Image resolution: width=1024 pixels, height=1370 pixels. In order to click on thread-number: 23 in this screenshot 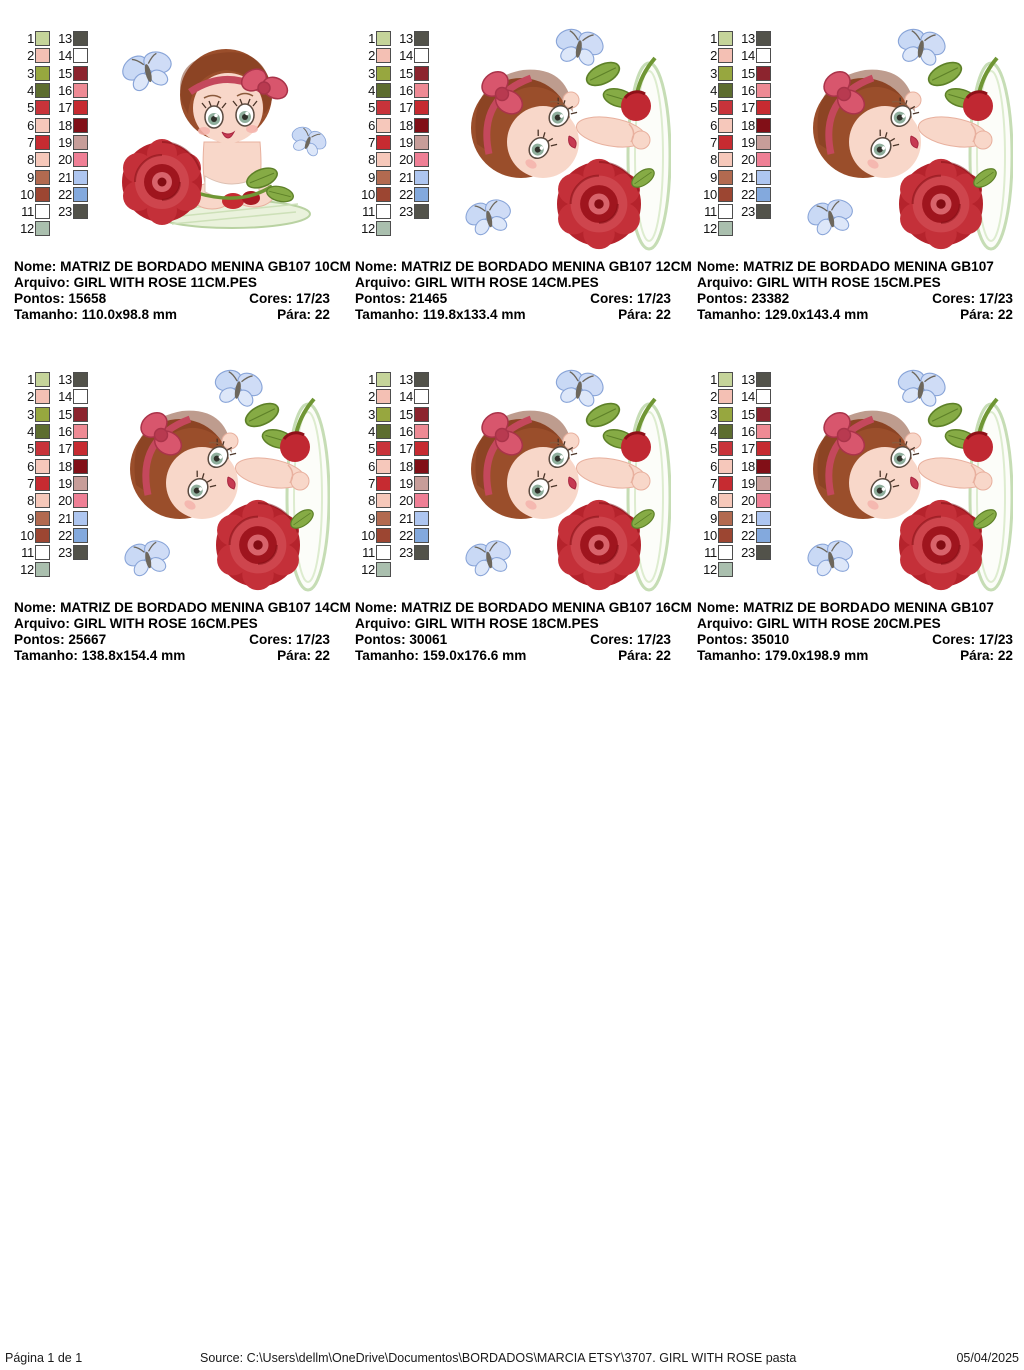, I will do `click(65, 212)`.